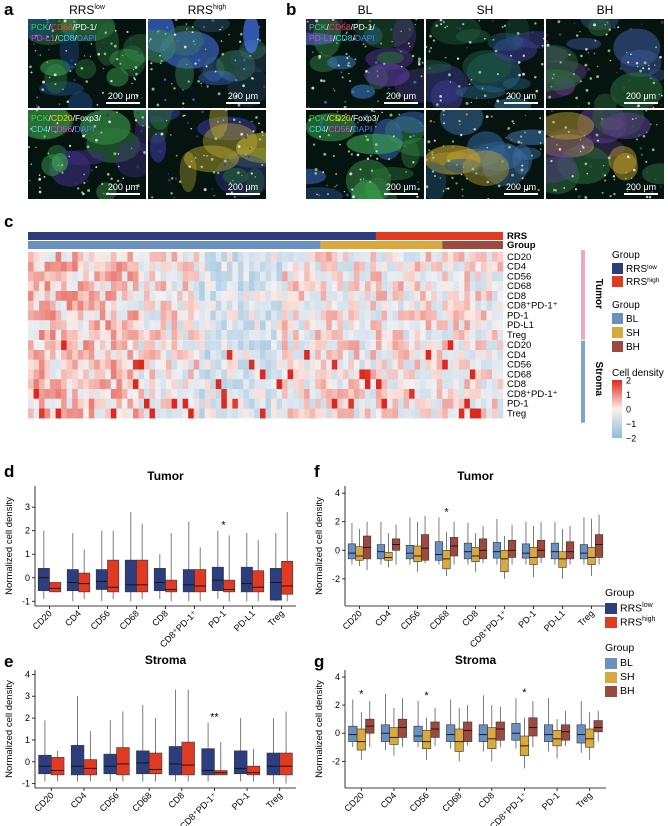 This screenshot has height=826, width=668. What do you see at coordinates (636, 608) in the screenshot?
I see `legend-item: RRSlow` at bounding box center [636, 608].